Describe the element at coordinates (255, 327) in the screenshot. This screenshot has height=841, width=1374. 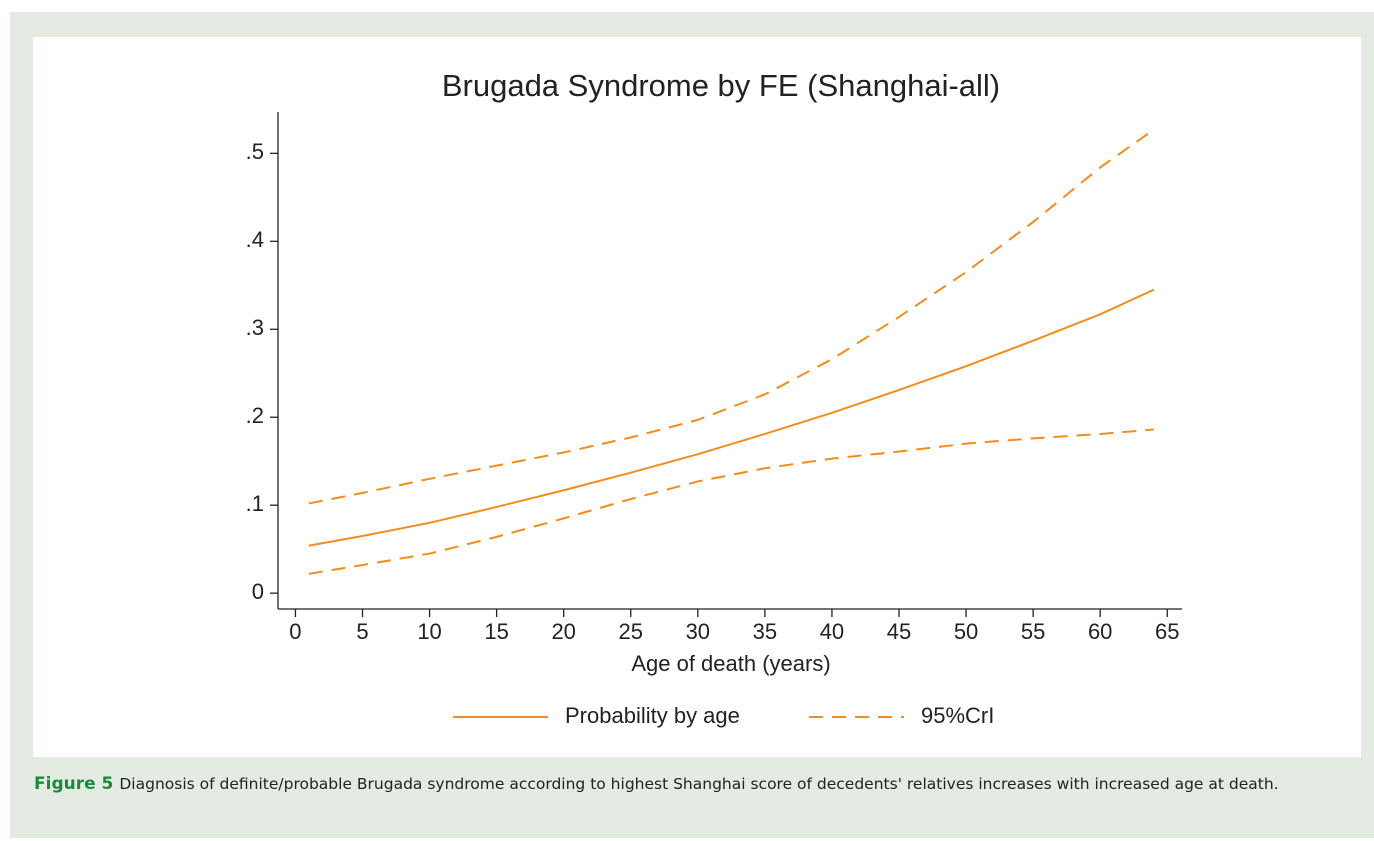
I see `y-tick-label: .3` at that location.